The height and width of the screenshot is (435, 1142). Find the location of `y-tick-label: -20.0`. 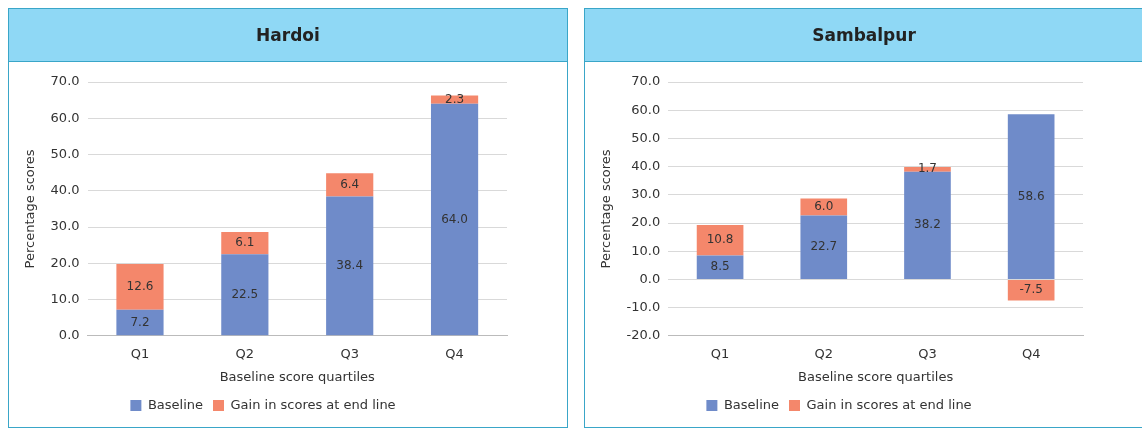

y-tick-label: -20.0 is located at coordinates (643, 335).